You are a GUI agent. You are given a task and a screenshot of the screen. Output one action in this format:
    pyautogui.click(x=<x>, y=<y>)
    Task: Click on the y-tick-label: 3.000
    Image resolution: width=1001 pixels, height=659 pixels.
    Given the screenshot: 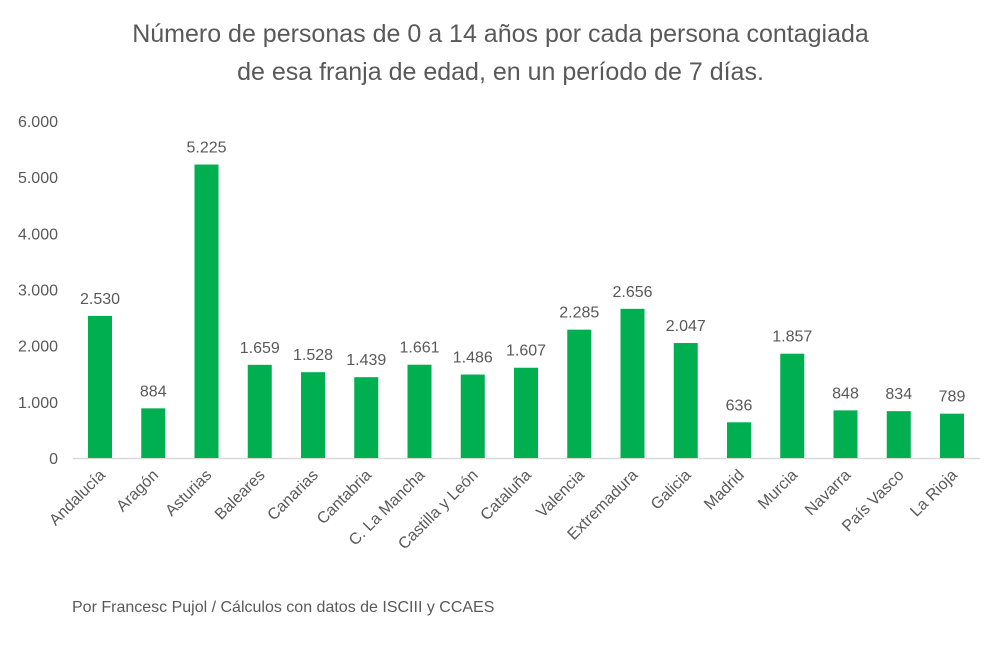 What is the action you would take?
    pyautogui.click(x=38, y=291)
    